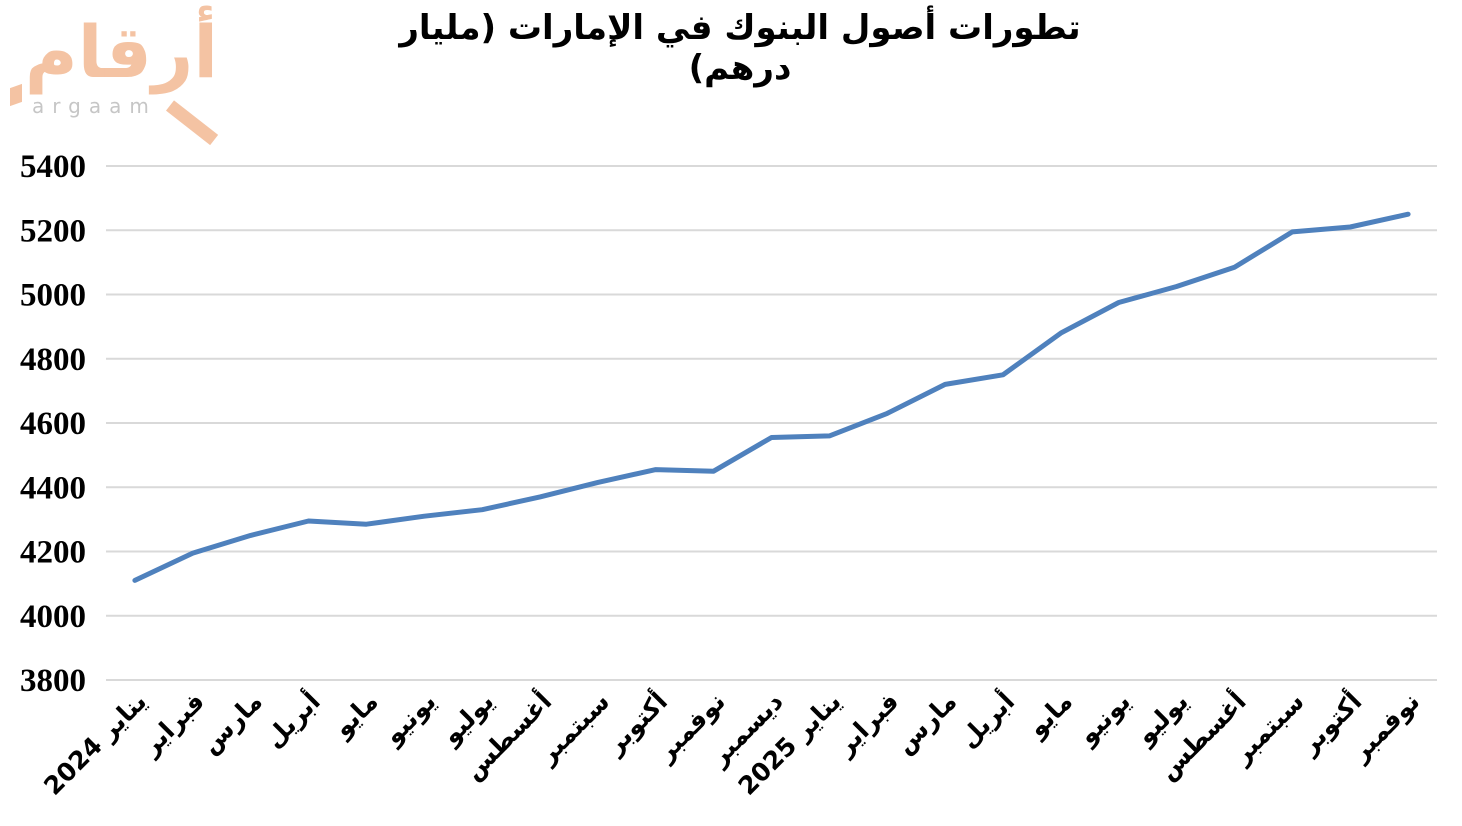 The image size is (1462, 826). Describe the element at coordinates (173, 725) in the screenshot. I see `x-axis-tick-label-1: فبراير` at that location.